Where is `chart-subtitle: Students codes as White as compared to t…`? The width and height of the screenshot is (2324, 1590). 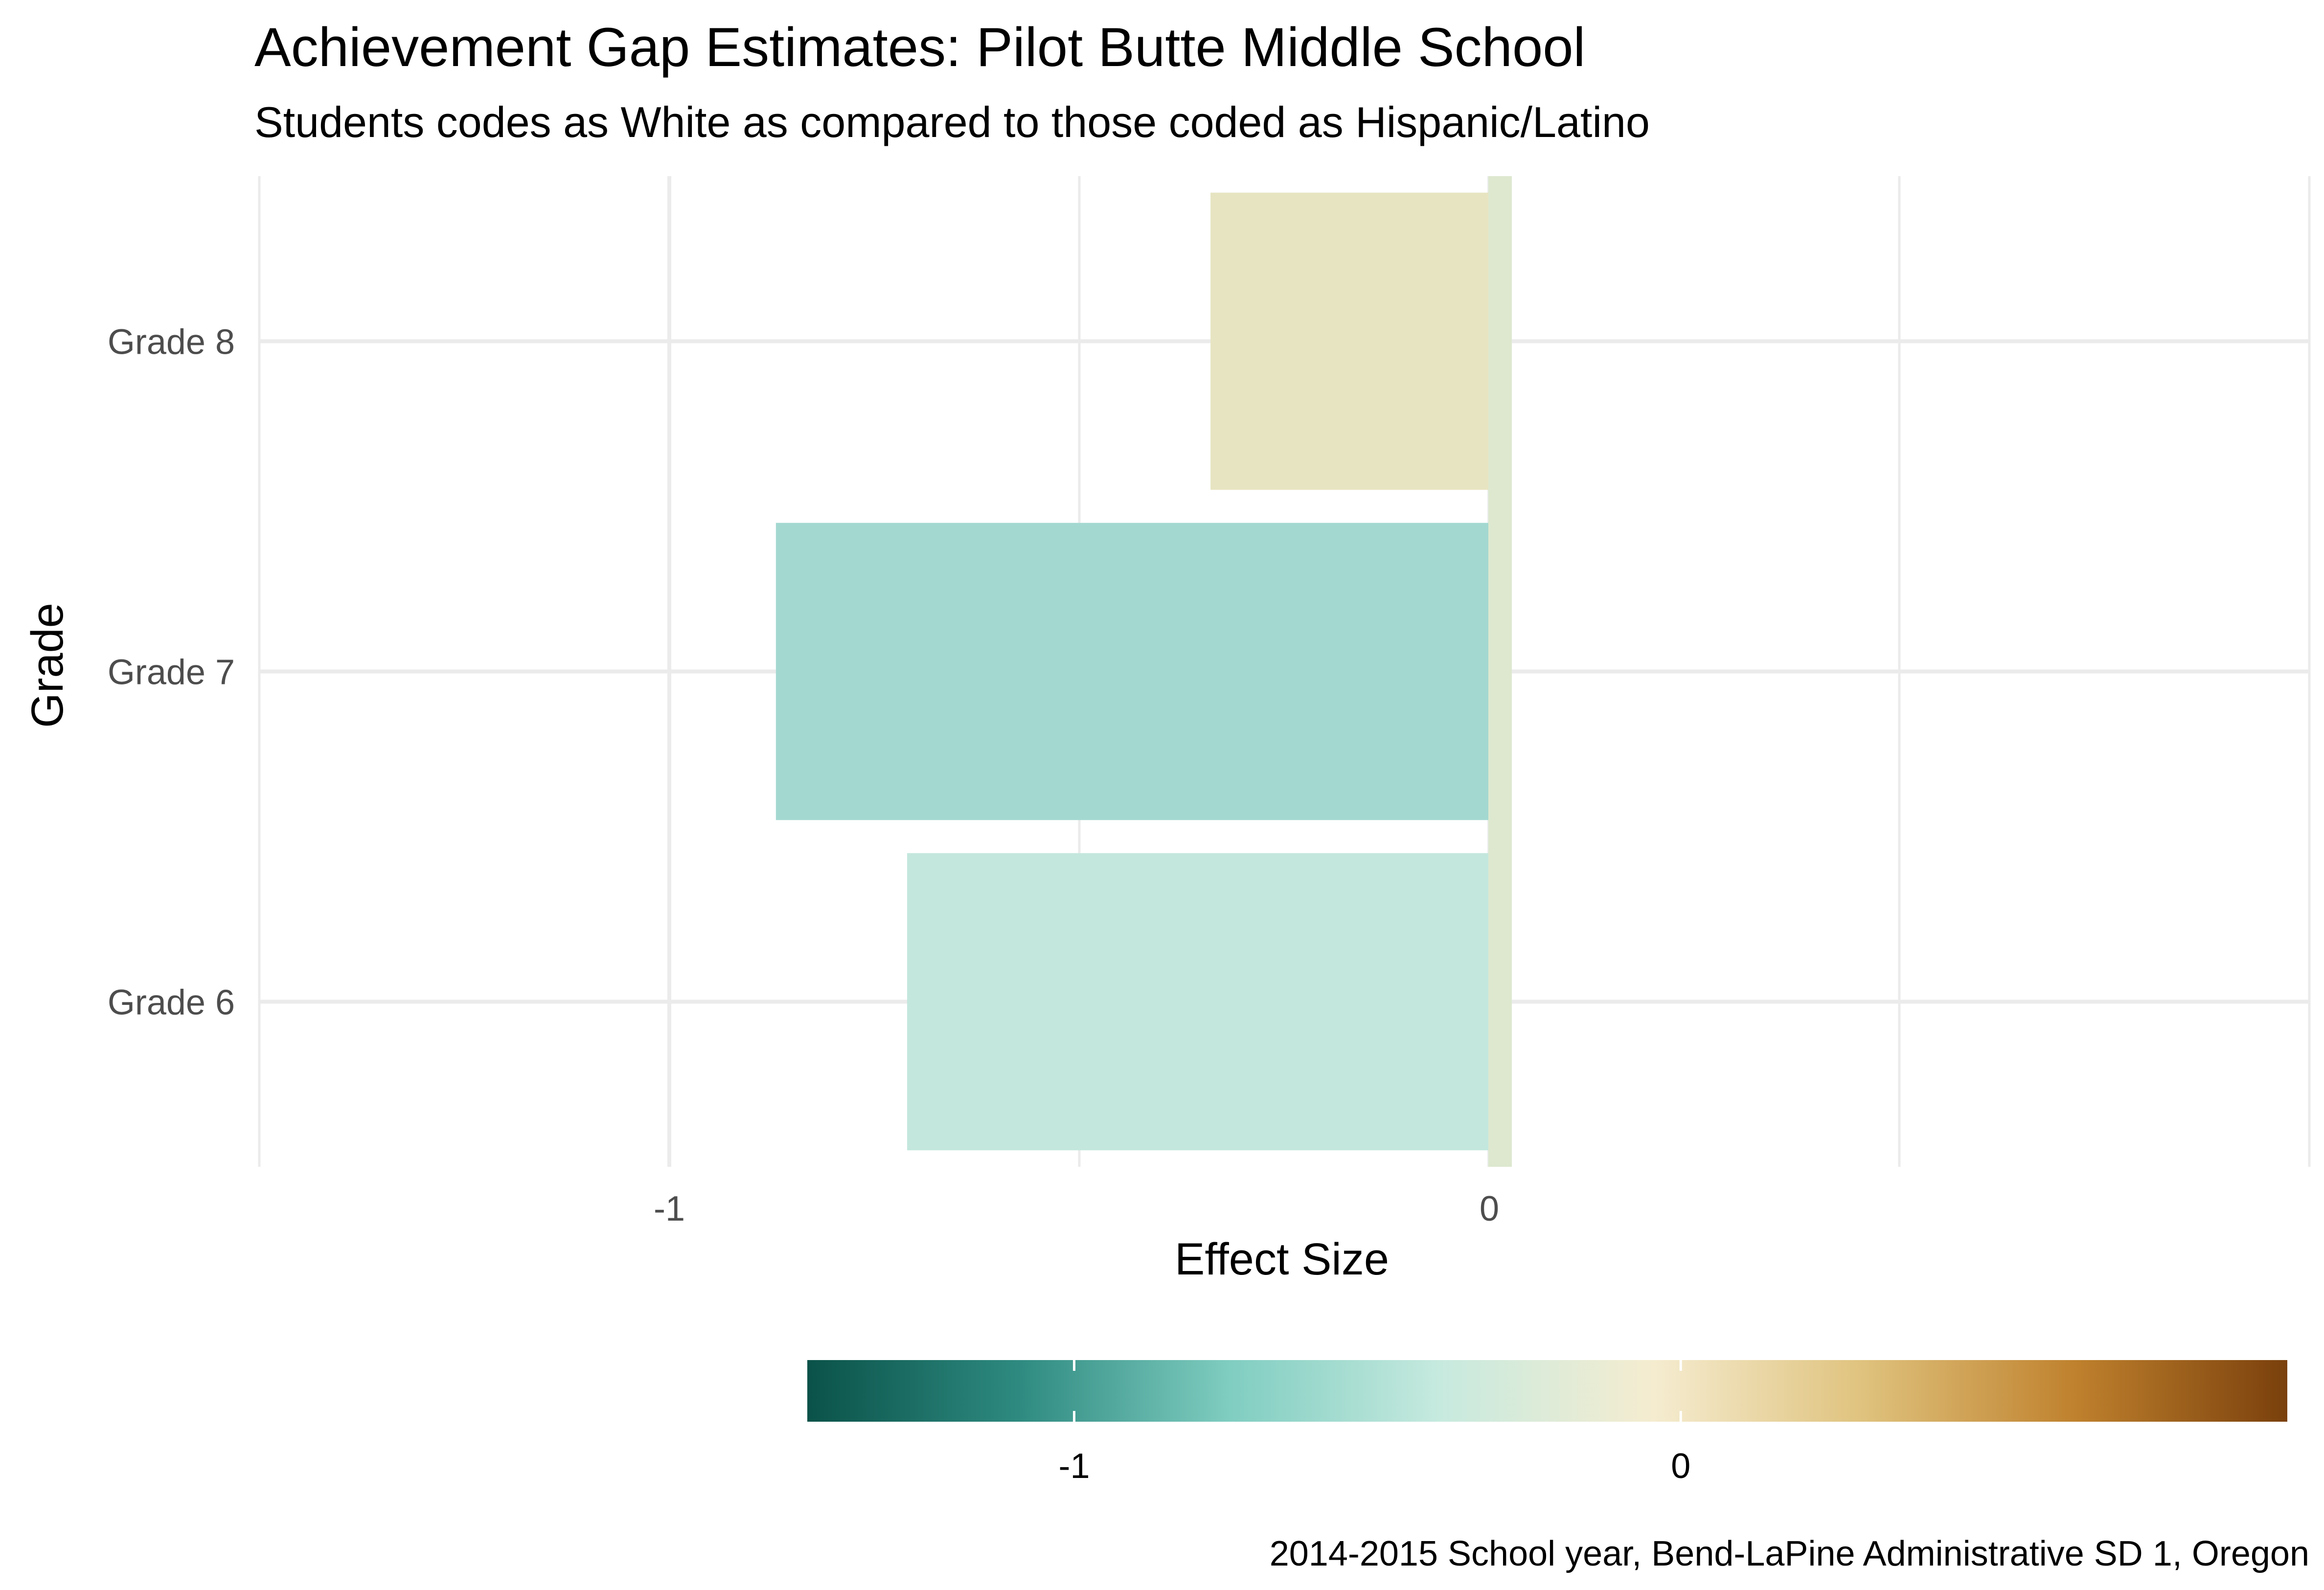
chart-subtitle: Students codes as White as compared to t… is located at coordinates (952, 122).